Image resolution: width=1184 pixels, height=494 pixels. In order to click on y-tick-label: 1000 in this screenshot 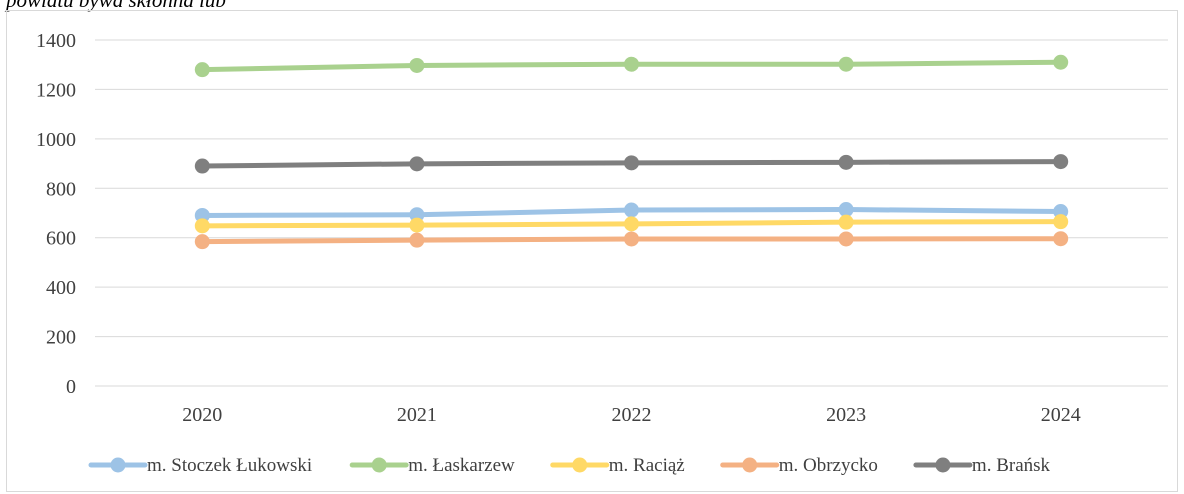, I will do `click(56, 140)`.